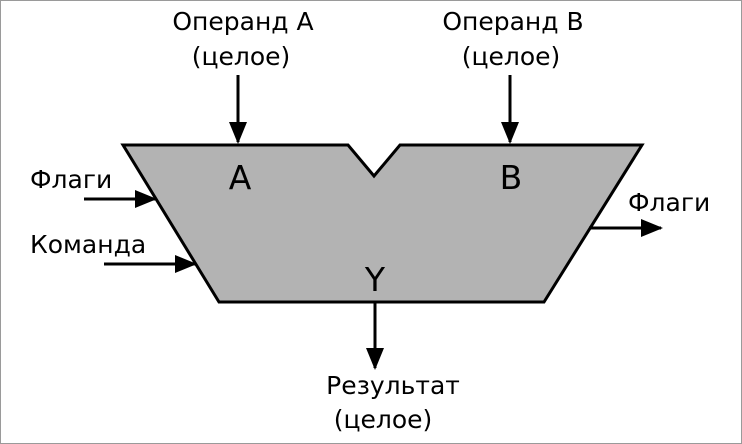 The image size is (742, 444). I want to click on port-y-label: Y, so click(375, 279).